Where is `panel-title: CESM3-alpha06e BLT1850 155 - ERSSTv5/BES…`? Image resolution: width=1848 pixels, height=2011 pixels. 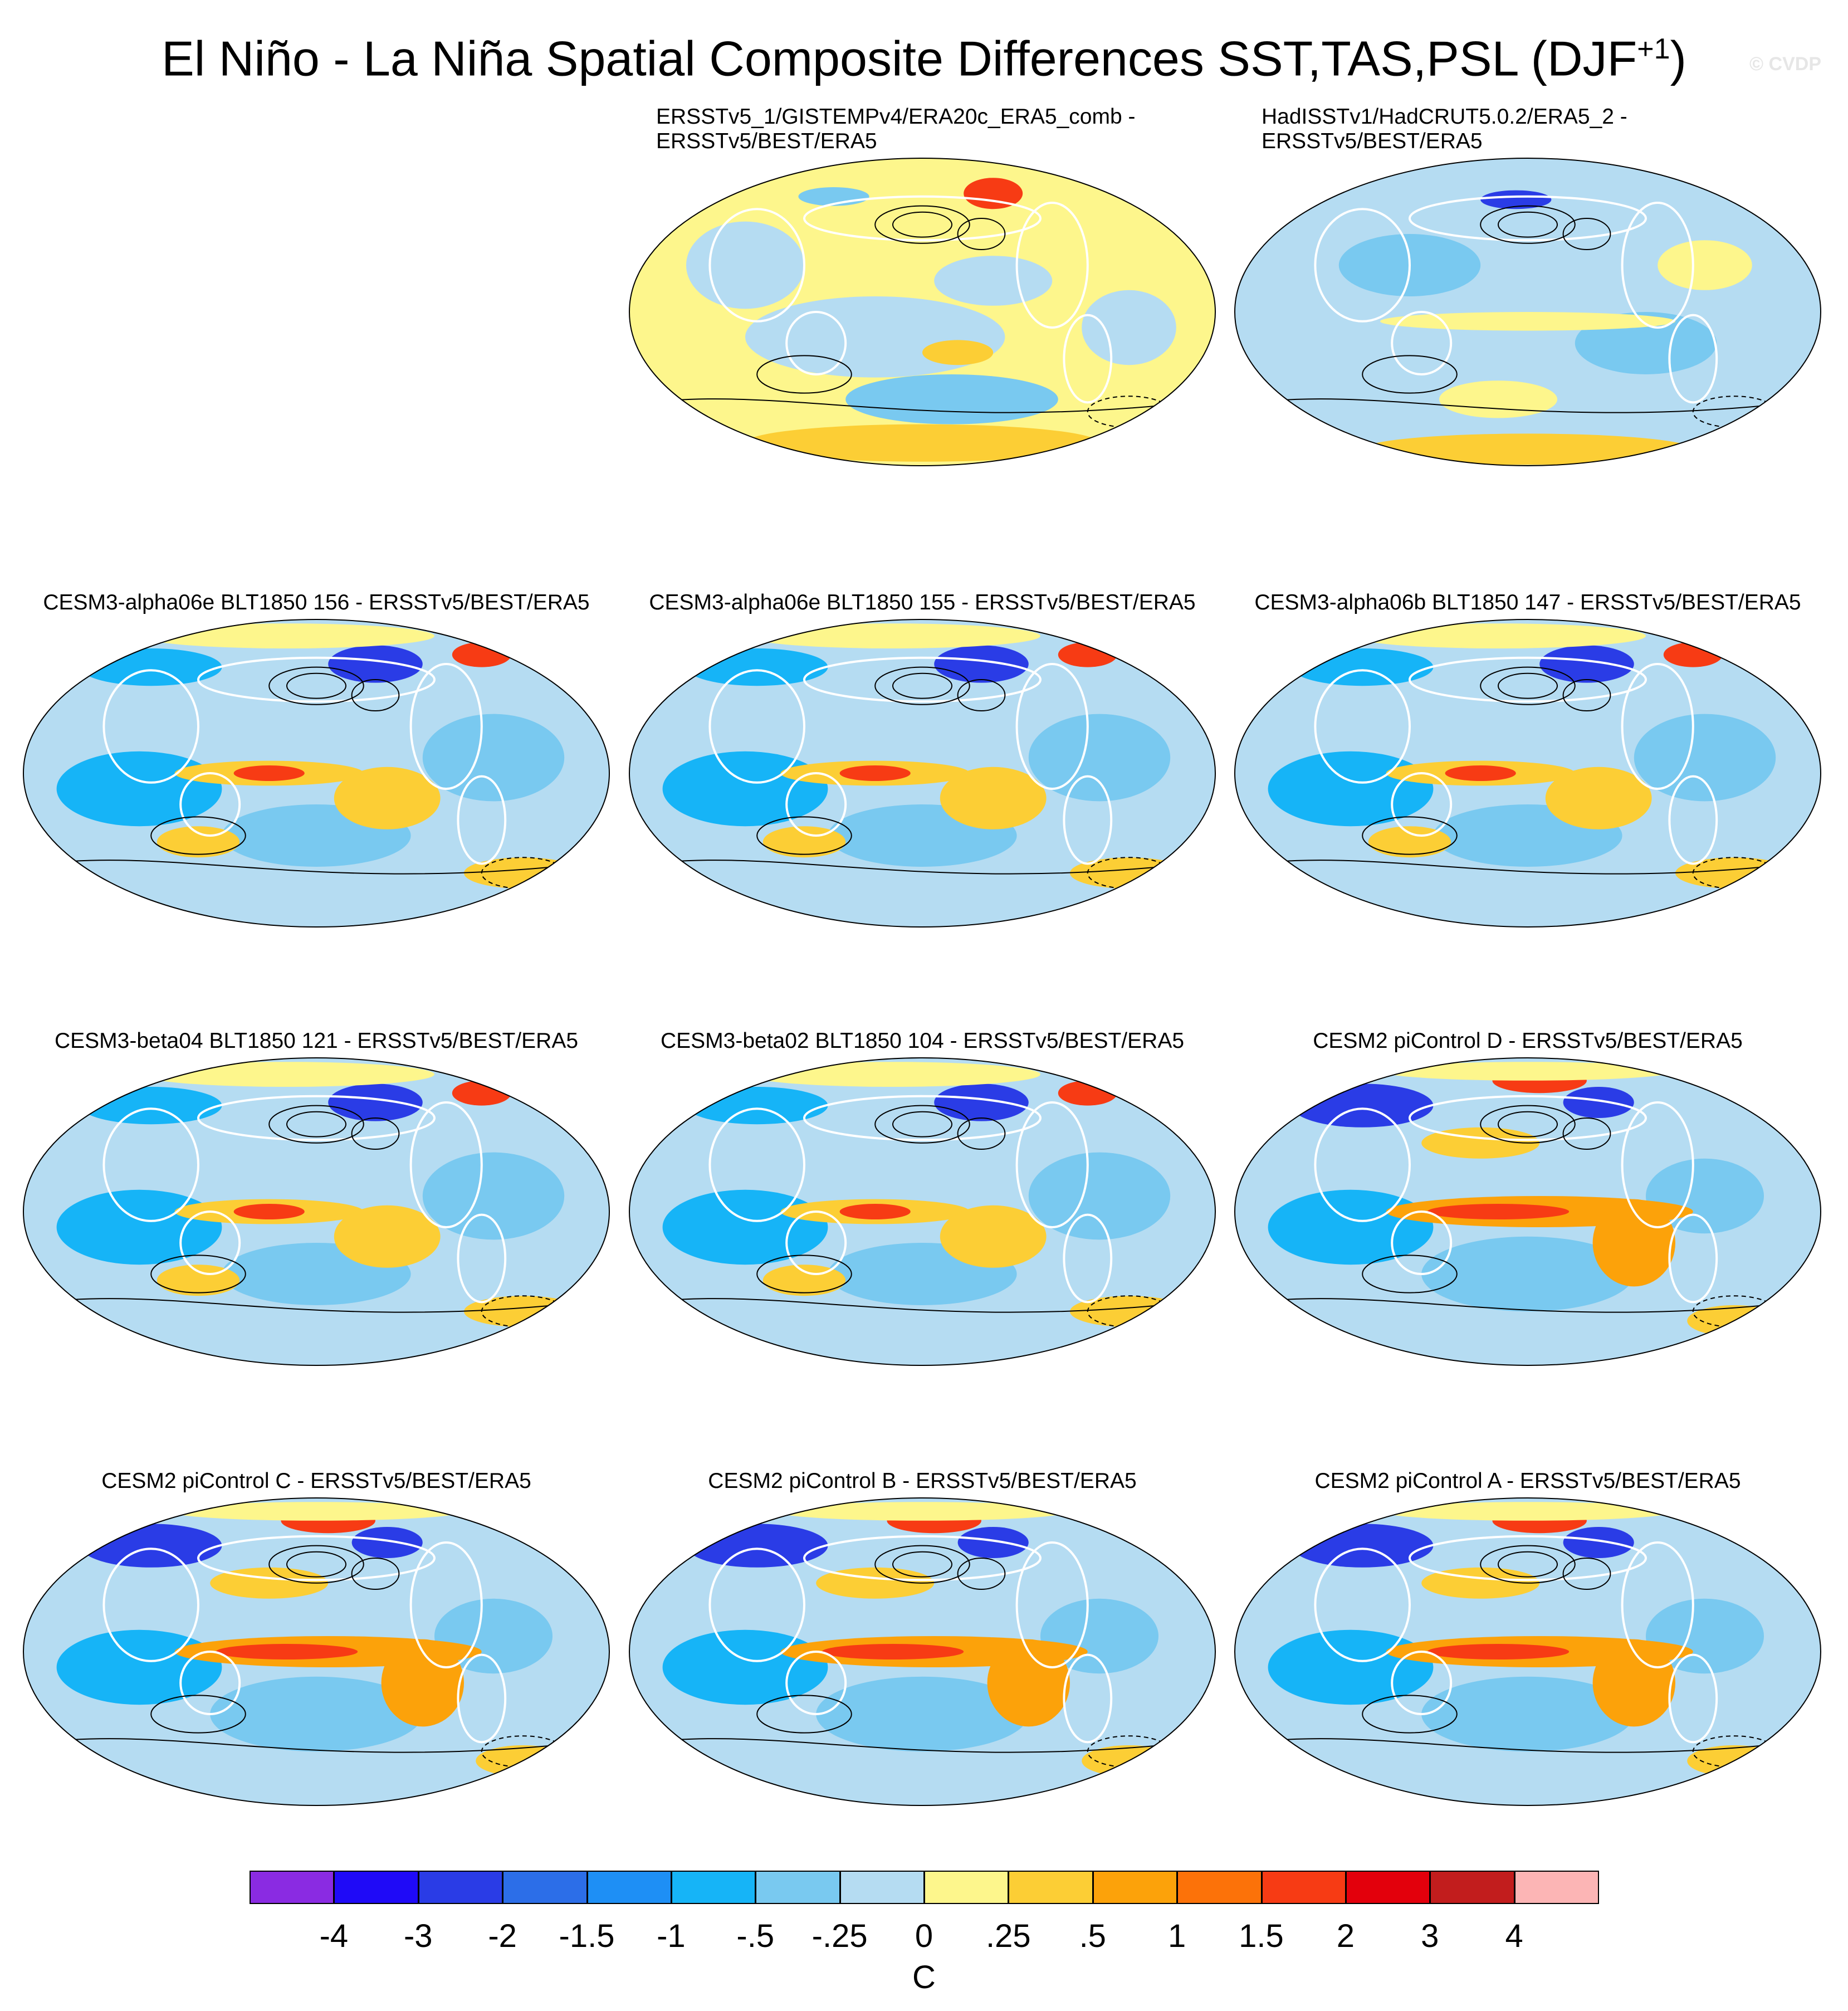 panel-title: CESM3-alpha06e BLT1850 155 - ERSSTv5/BES… is located at coordinates (922, 603).